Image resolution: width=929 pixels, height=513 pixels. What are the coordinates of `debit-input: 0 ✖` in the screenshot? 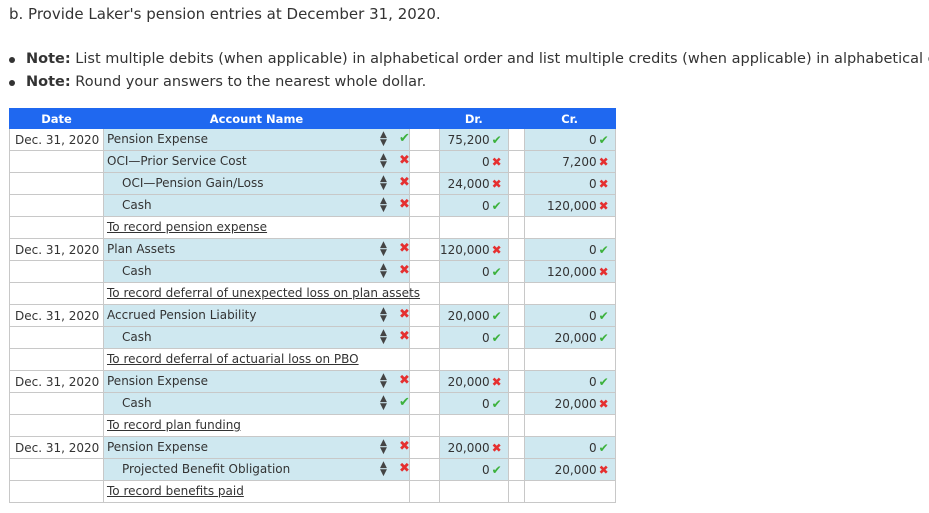 It's located at (474, 161).